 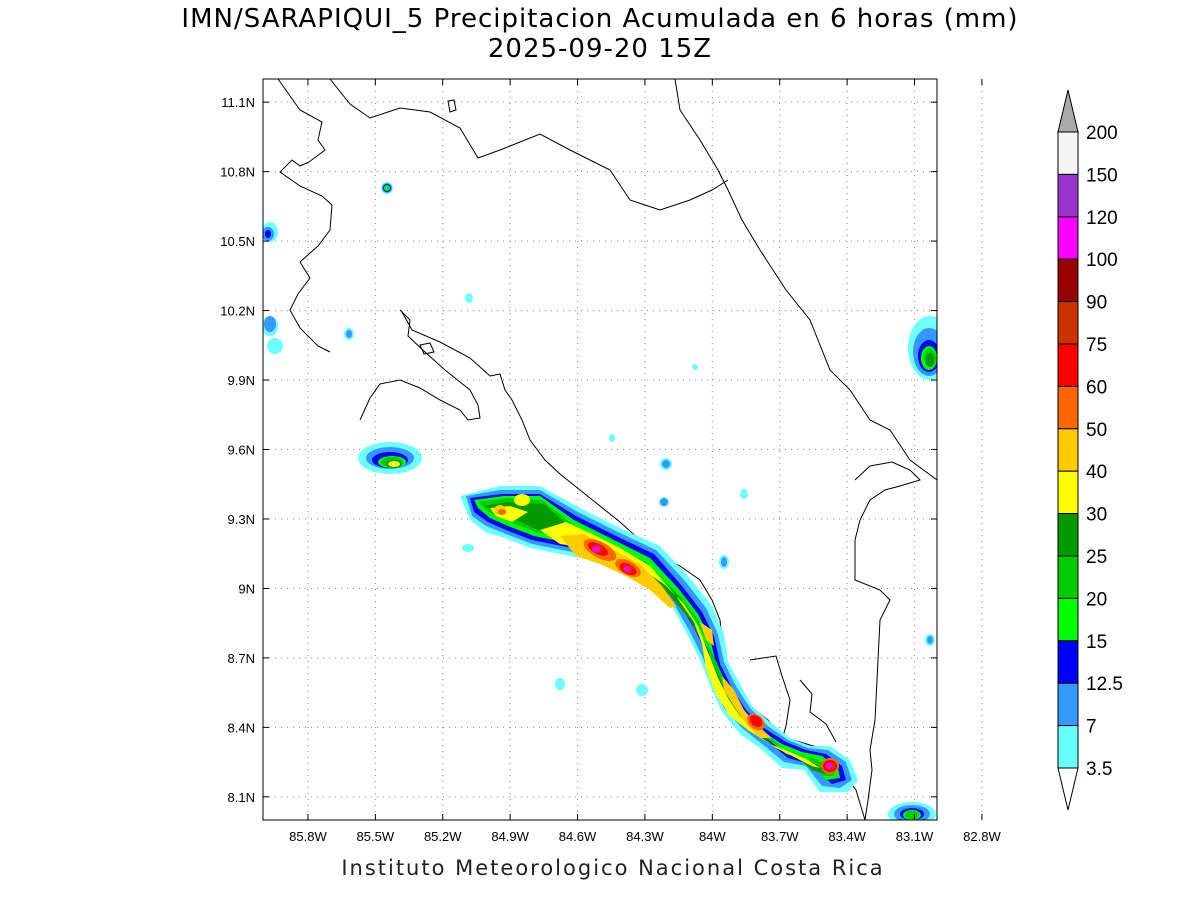 I want to click on lon-tick-label: 83.1W, so click(x=915, y=836).